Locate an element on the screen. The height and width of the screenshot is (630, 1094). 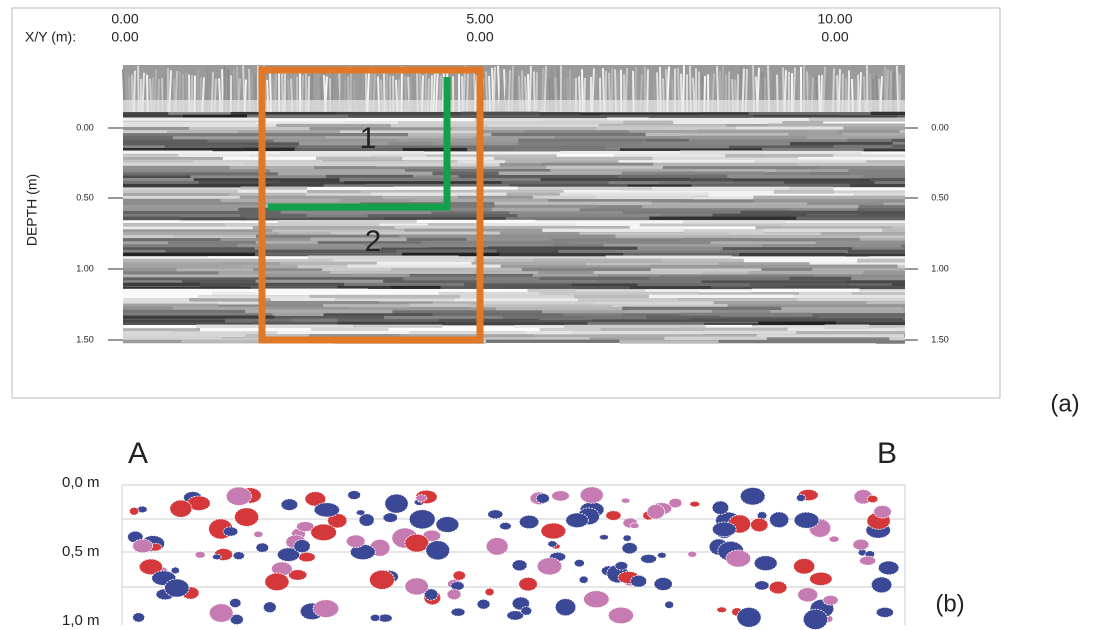
y-tick: 0.00 is located at coordinates (834, 37).